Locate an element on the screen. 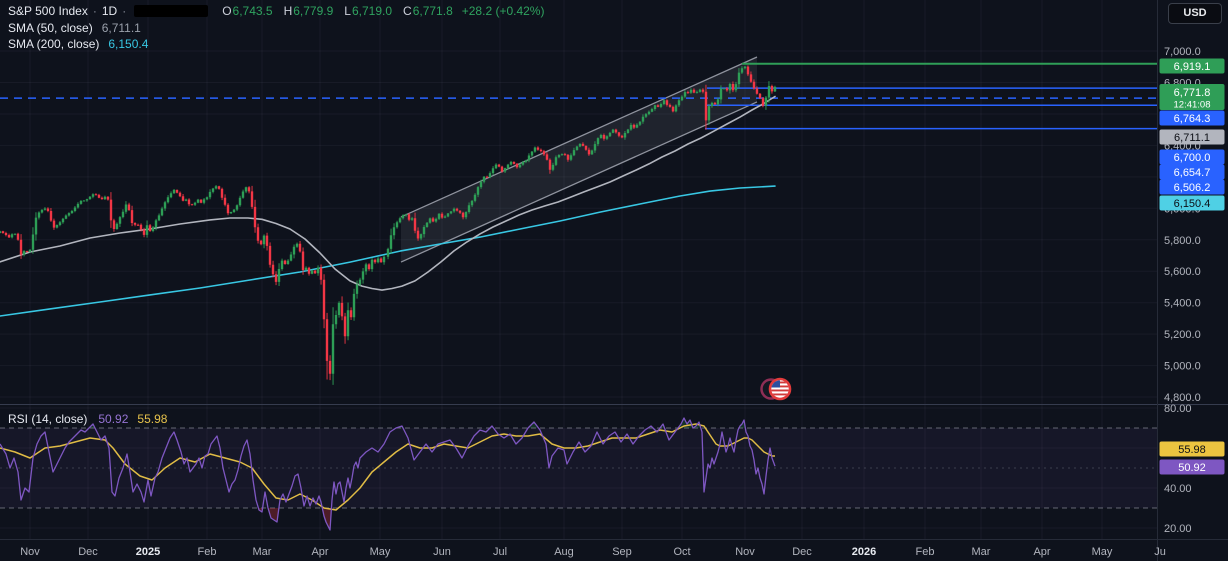  rsi-value: 50.92 is located at coordinates (113, 419).